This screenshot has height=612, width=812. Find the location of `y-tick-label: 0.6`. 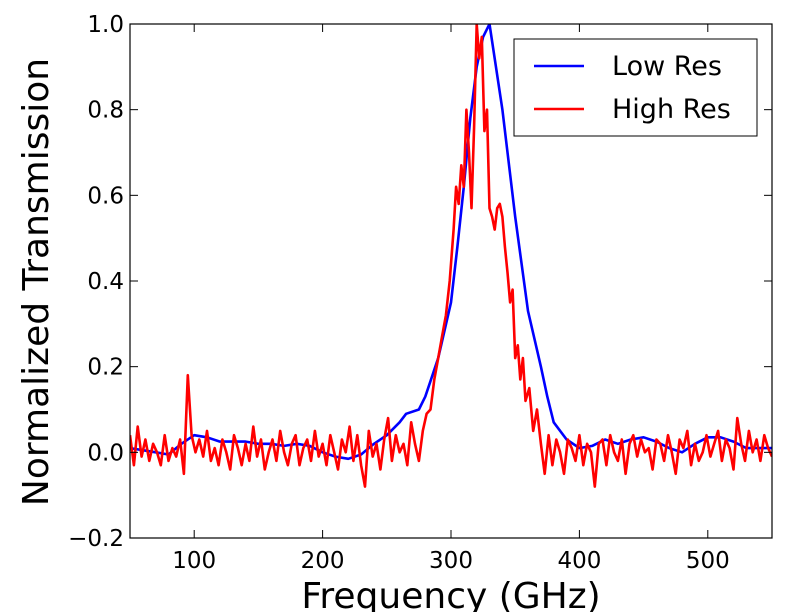

y-tick-label: 0.6 is located at coordinates (105, 196).